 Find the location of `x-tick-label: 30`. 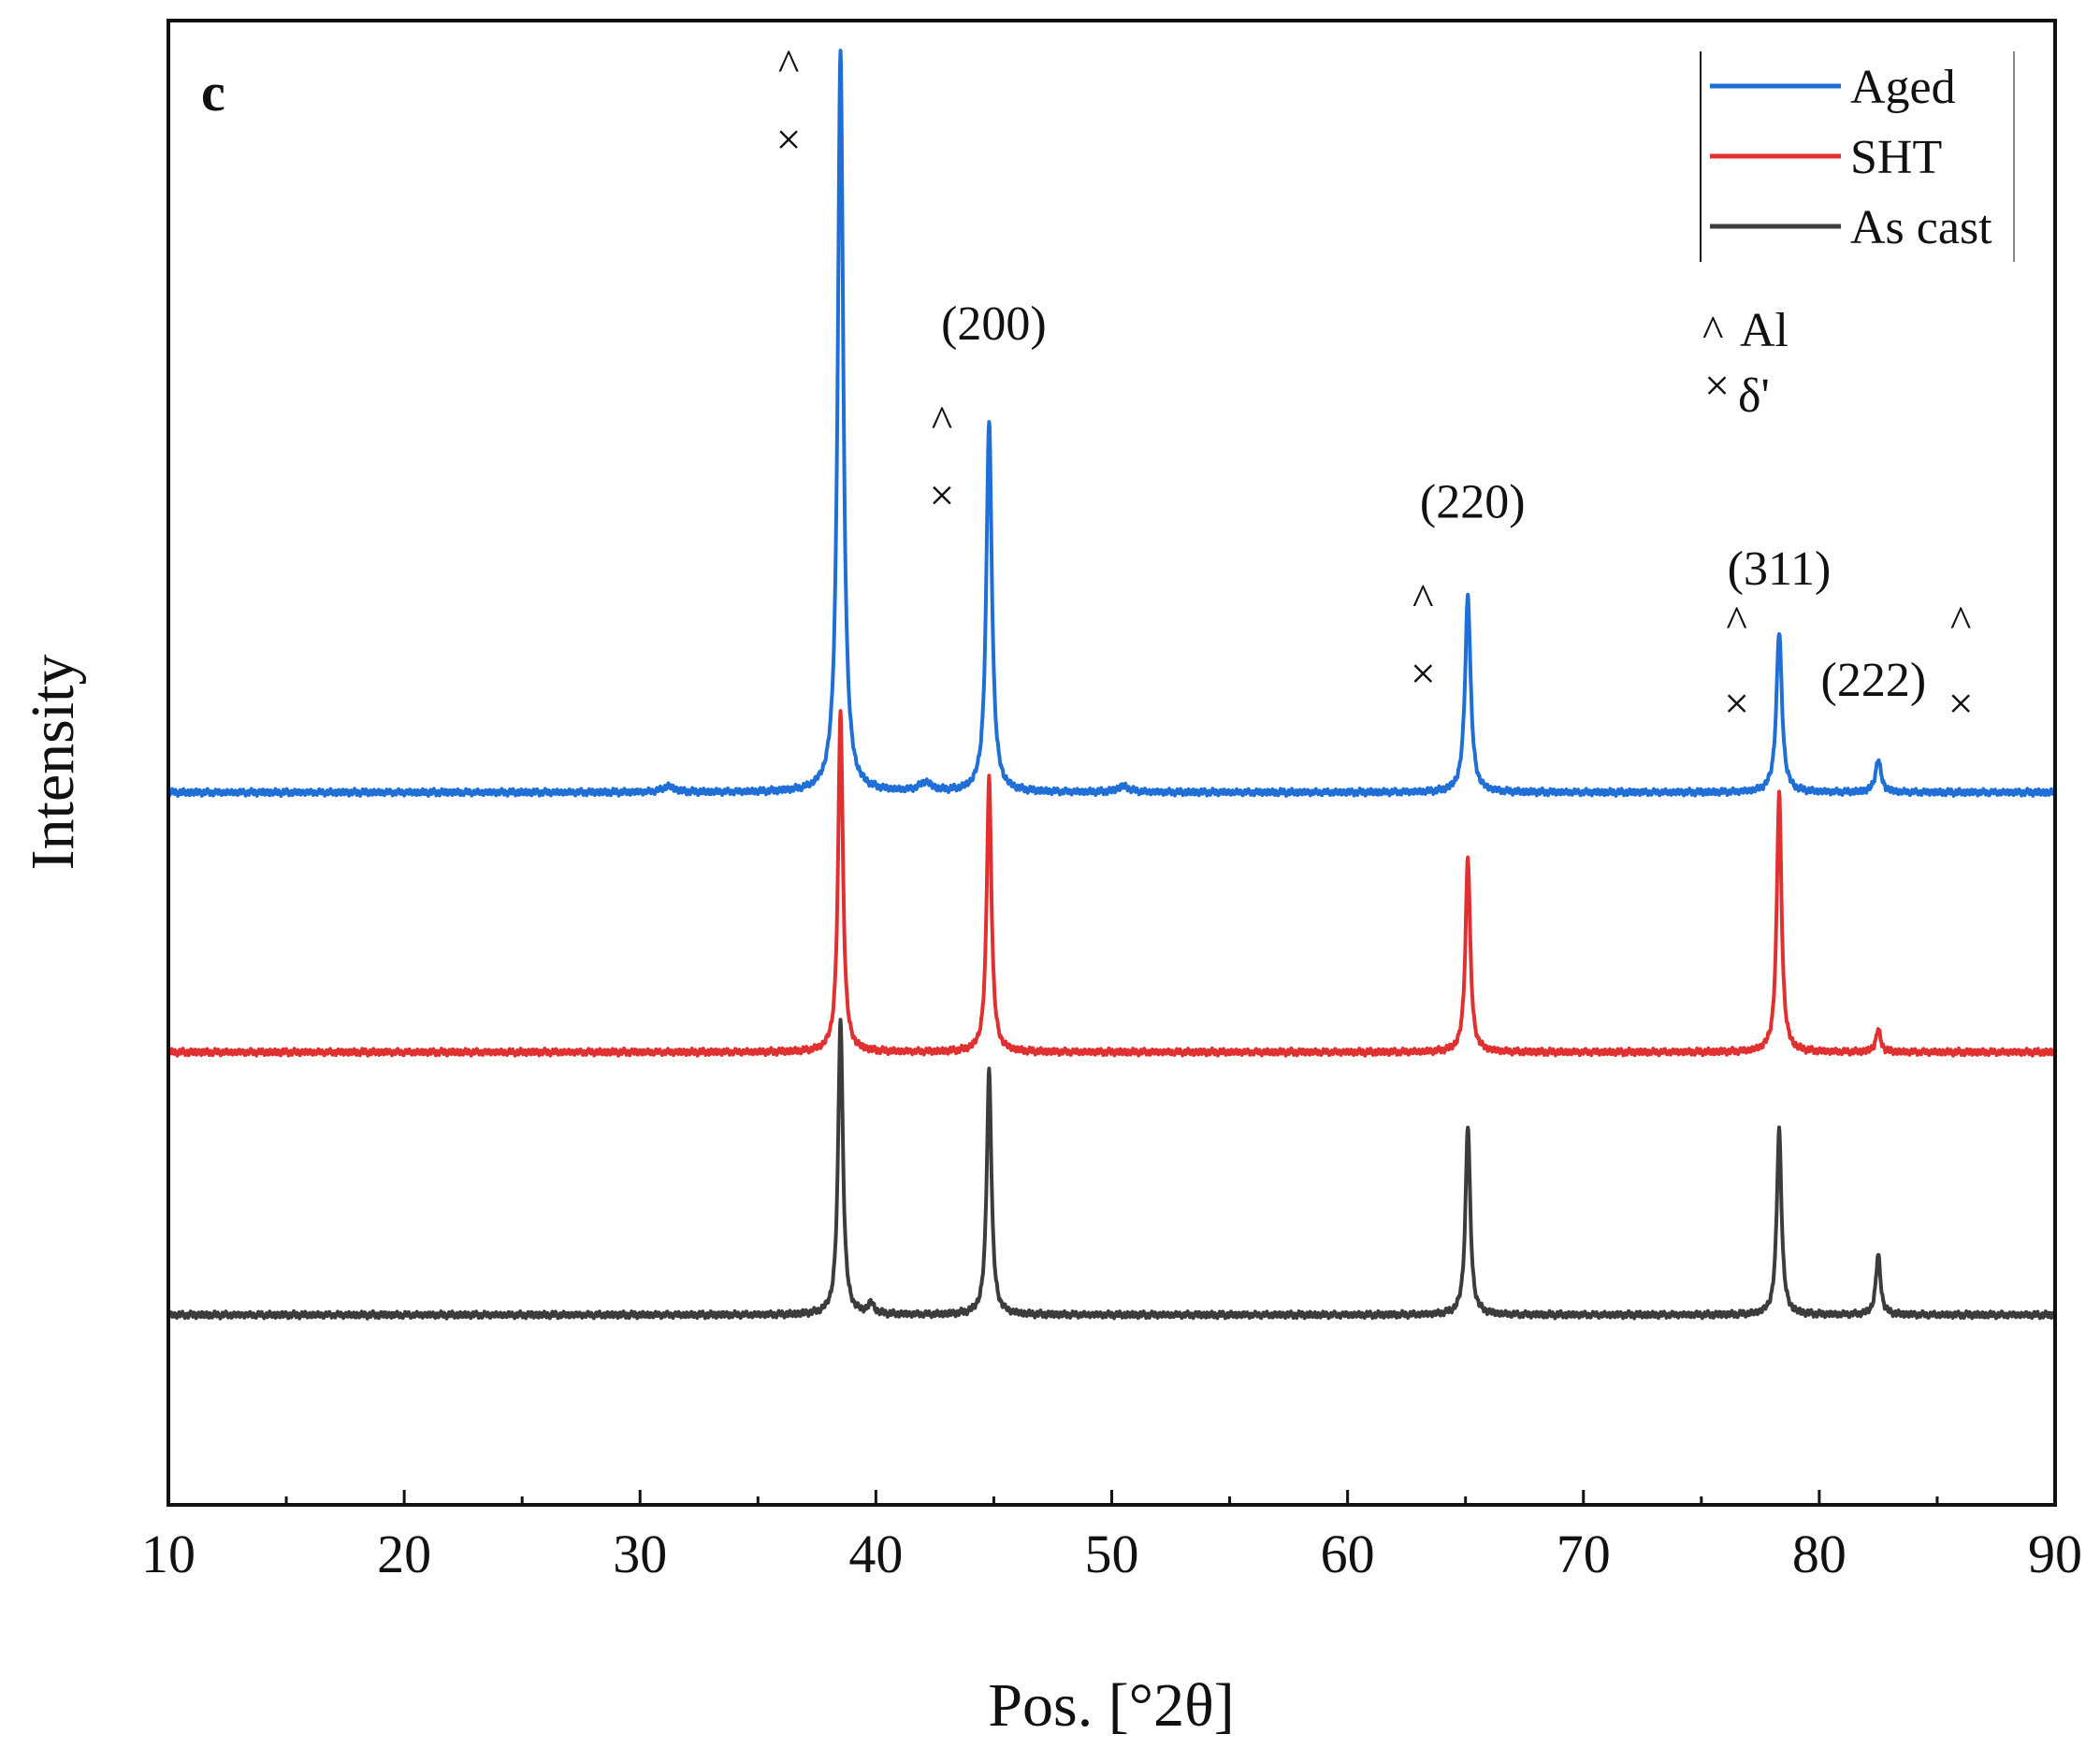

x-tick-label: 30 is located at coordinates (640, 1554).